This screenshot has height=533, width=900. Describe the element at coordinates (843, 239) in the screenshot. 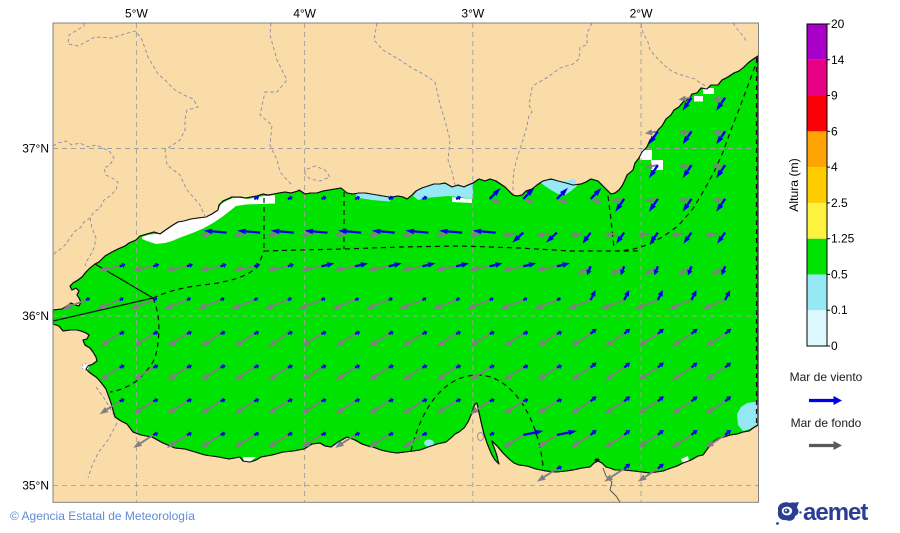

I see `svg-text: 1.25` at that location.